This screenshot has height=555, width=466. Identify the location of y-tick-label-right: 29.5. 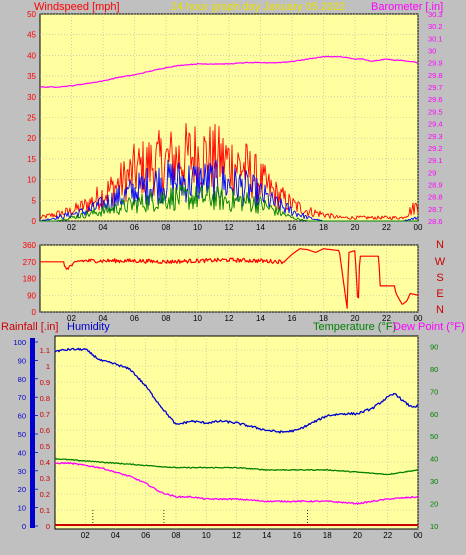
(435, 111).